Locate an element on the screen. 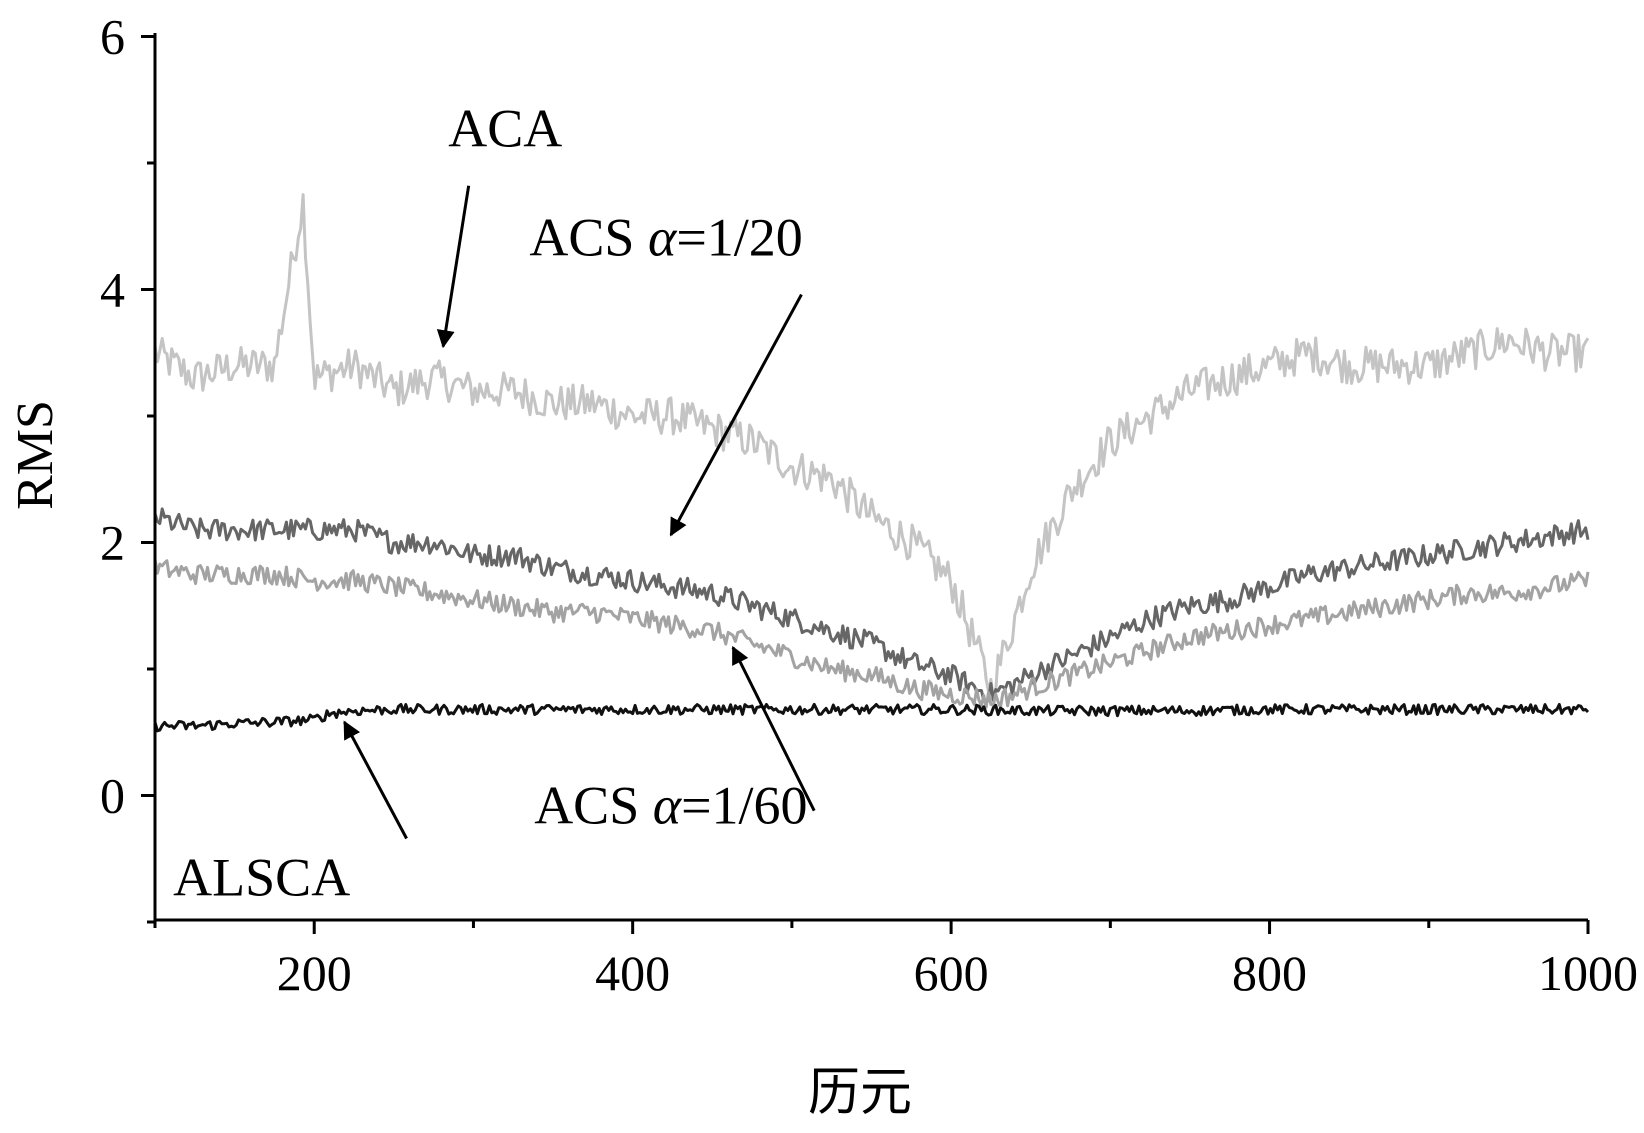 This screenshot has height=1133, width=1644. annotation-acs60: ACS α=1/60 is located at coordinates (670, 805).